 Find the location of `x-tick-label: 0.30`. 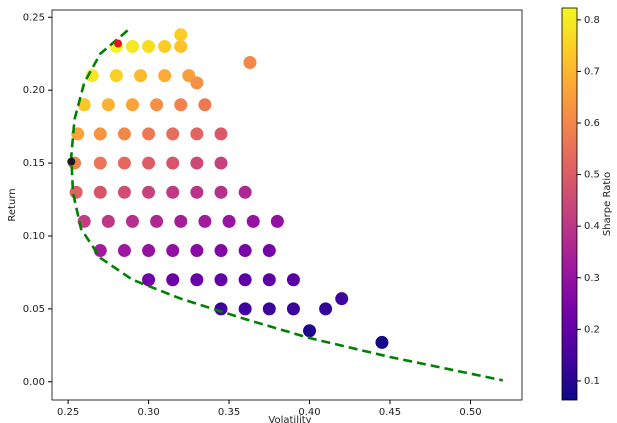

x-tick-label: 0.30 is located at coordinates (148, 412).